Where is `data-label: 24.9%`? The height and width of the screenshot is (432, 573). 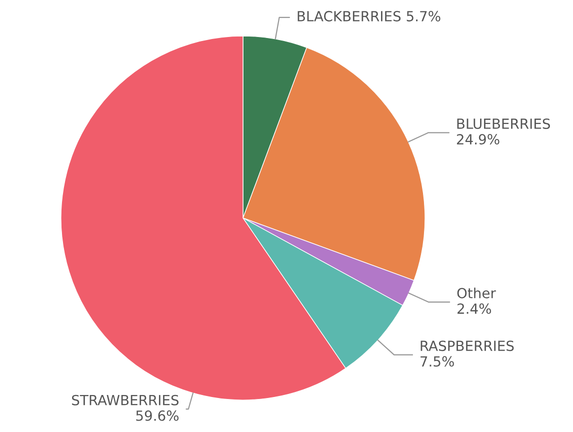 data-label: 24.9% is located at coordinates (478, 139).